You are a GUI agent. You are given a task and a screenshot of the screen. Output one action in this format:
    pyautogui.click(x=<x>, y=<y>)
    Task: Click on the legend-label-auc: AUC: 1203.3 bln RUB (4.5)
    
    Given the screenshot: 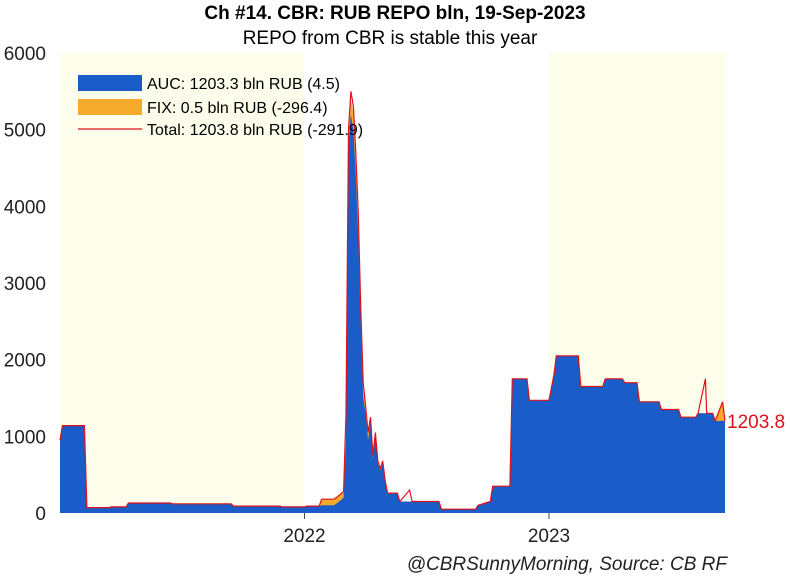 What is the action you would take?
    pyautogui.click(x=243, y=84)
    